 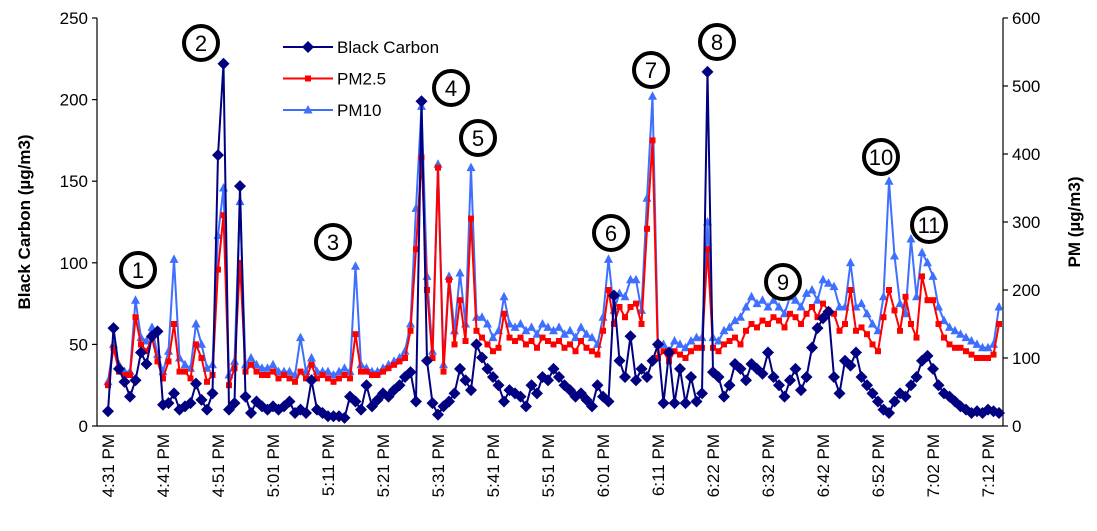 What do you see at coordinates (548, 465) in the screenshot?
I see `x-tick-label: 5:51 PM` at bounding box center [548, 465].